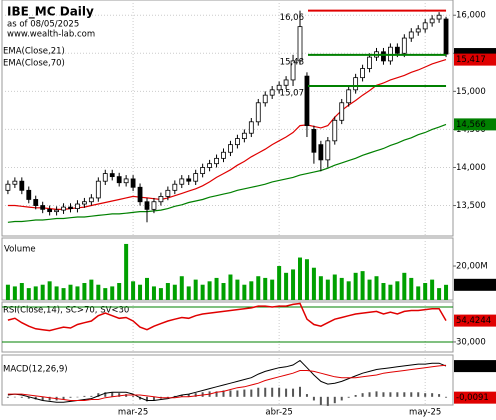 The height and width of the screenshot is (420, 496). What do you see at coordinates (472, 267) in the screenshot?
I see `y-tick-label: 20,00M` at bounding box center [472, 267].